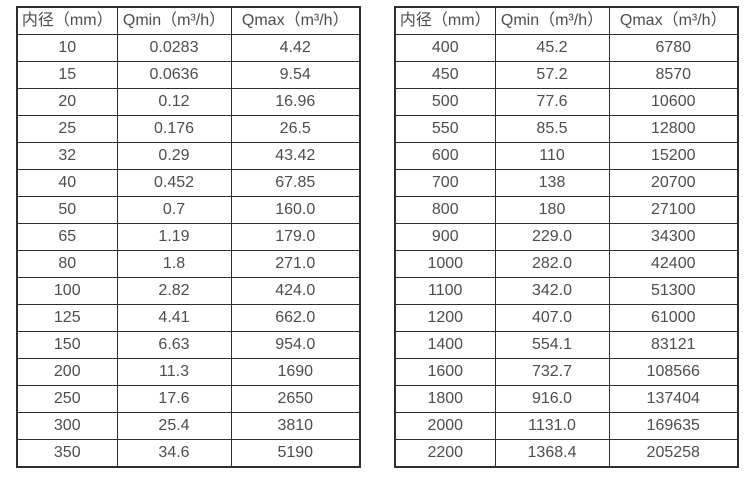 This screenshot has height=483, width=750. I want to click on table-row: 800 180 27100, so click(566, 210).